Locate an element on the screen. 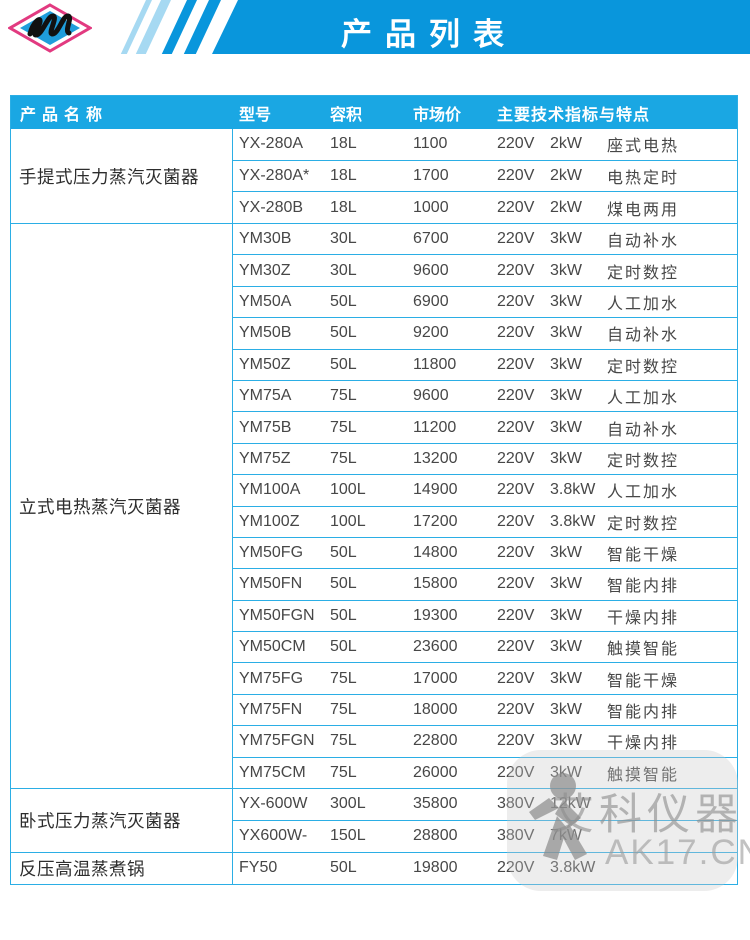 The width and height of the screenshot is (750, 940). cell-model: YM75FGN is located at coordinates (277, 741).